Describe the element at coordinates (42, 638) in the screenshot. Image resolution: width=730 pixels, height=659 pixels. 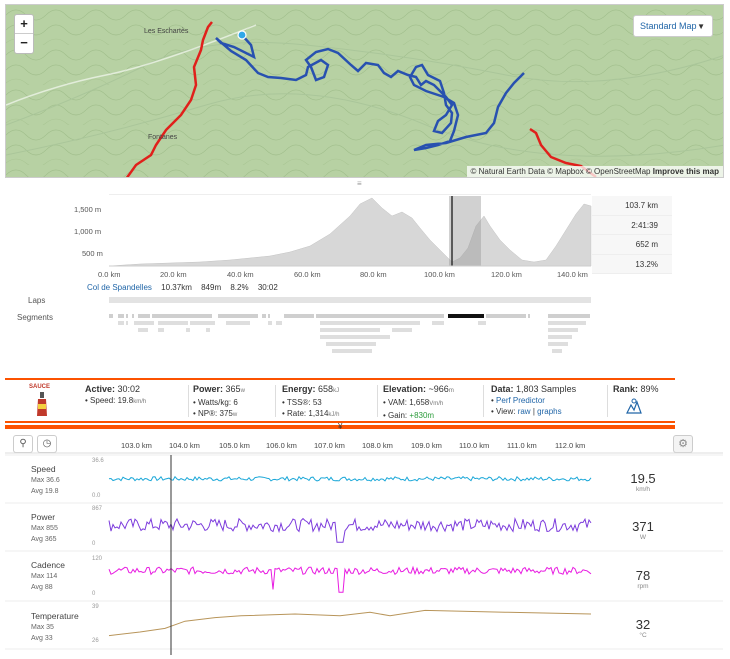
I see `stream-avg: Avg 33` at that location.